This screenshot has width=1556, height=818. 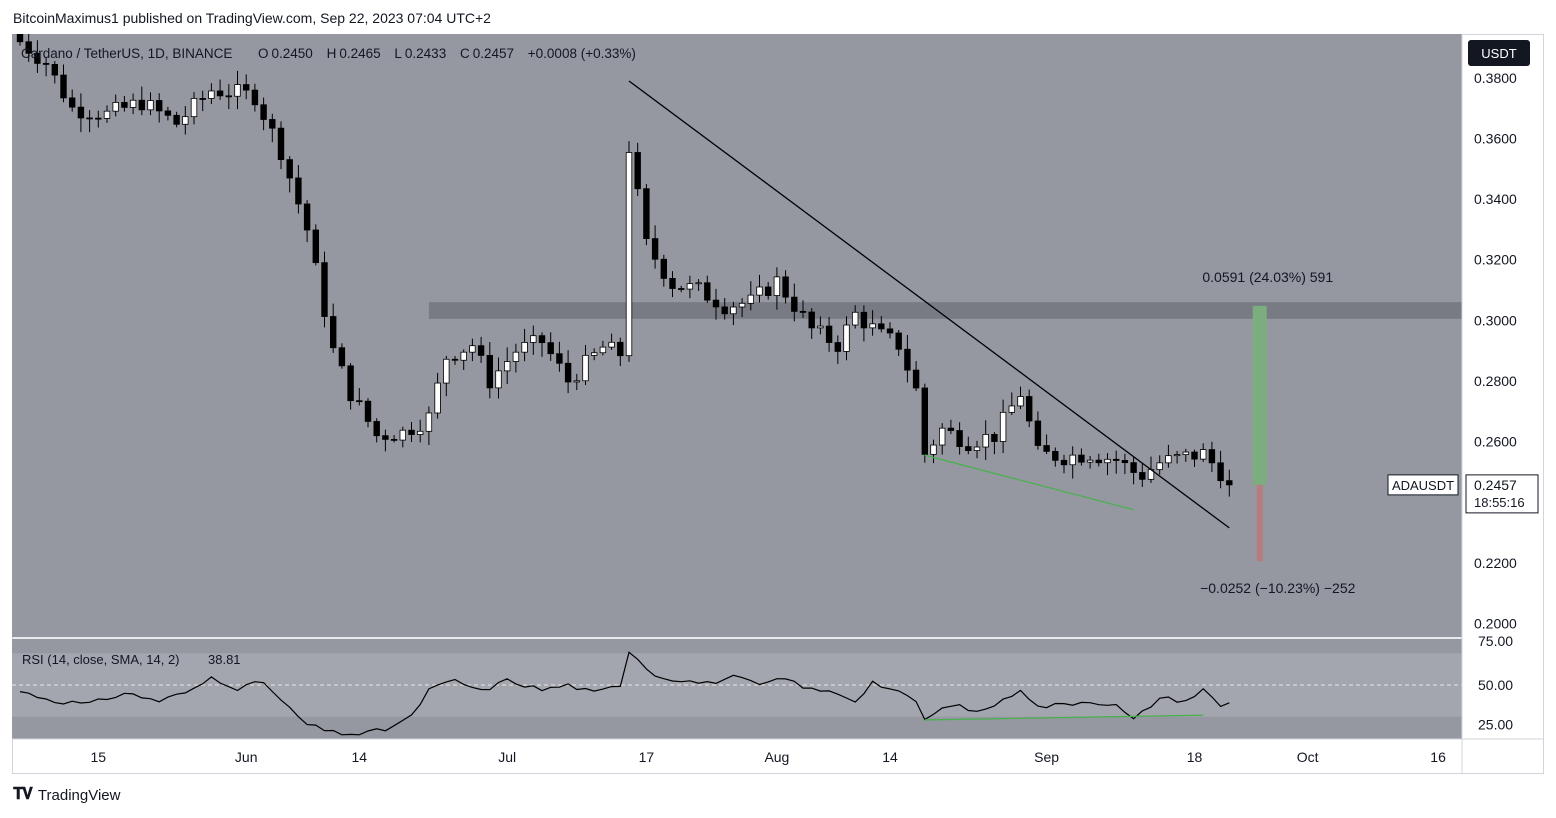 What do you see at coordinates (101, 659) in the screenshot?
I see `rsi-legend: RSI (14, close, SMA, 14, 2)` at bounding box center [101, 659].